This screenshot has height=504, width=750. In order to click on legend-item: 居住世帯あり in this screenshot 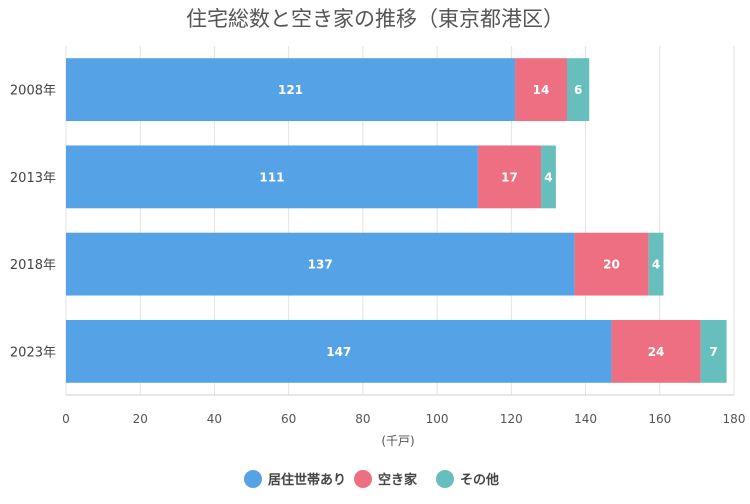, I will do `click(295, 479)`.